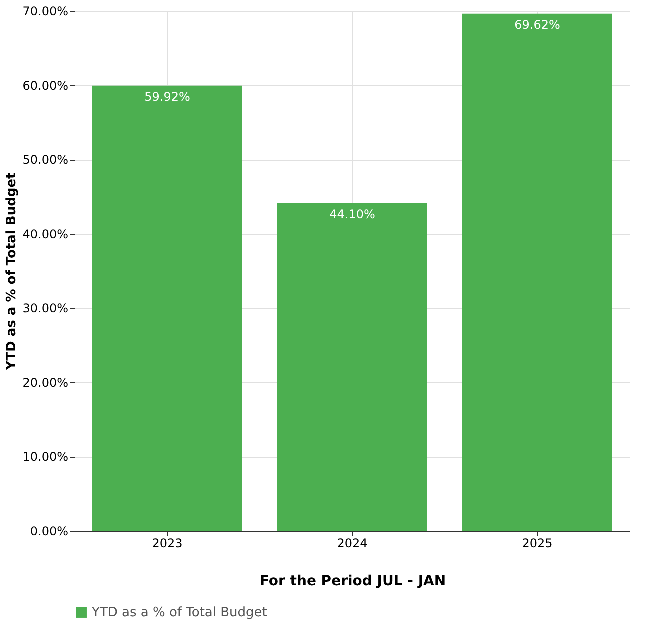 The width and height of the screenshot is (660, 630). What do you see at coordinates (45, 11) in the screenshot?
I see `y-tick-label: 70.00%` at bounding box center [45, 11].